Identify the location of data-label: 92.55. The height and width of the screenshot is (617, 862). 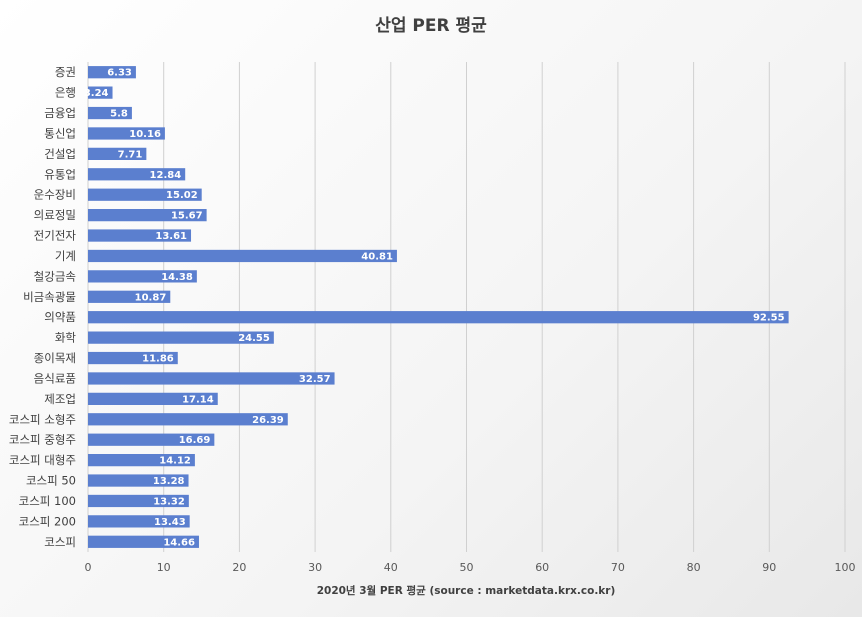
(769, 318).